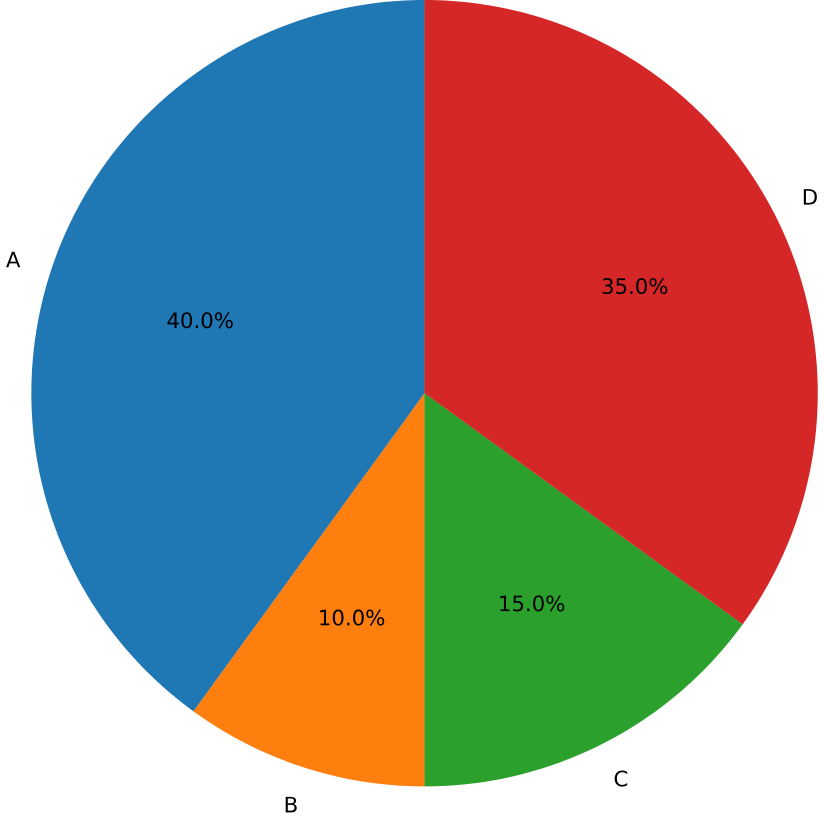  What do you see at coordinates (810, 196) in the screenshot?
I see `slice-label: D` at bounding box center [810, 196].